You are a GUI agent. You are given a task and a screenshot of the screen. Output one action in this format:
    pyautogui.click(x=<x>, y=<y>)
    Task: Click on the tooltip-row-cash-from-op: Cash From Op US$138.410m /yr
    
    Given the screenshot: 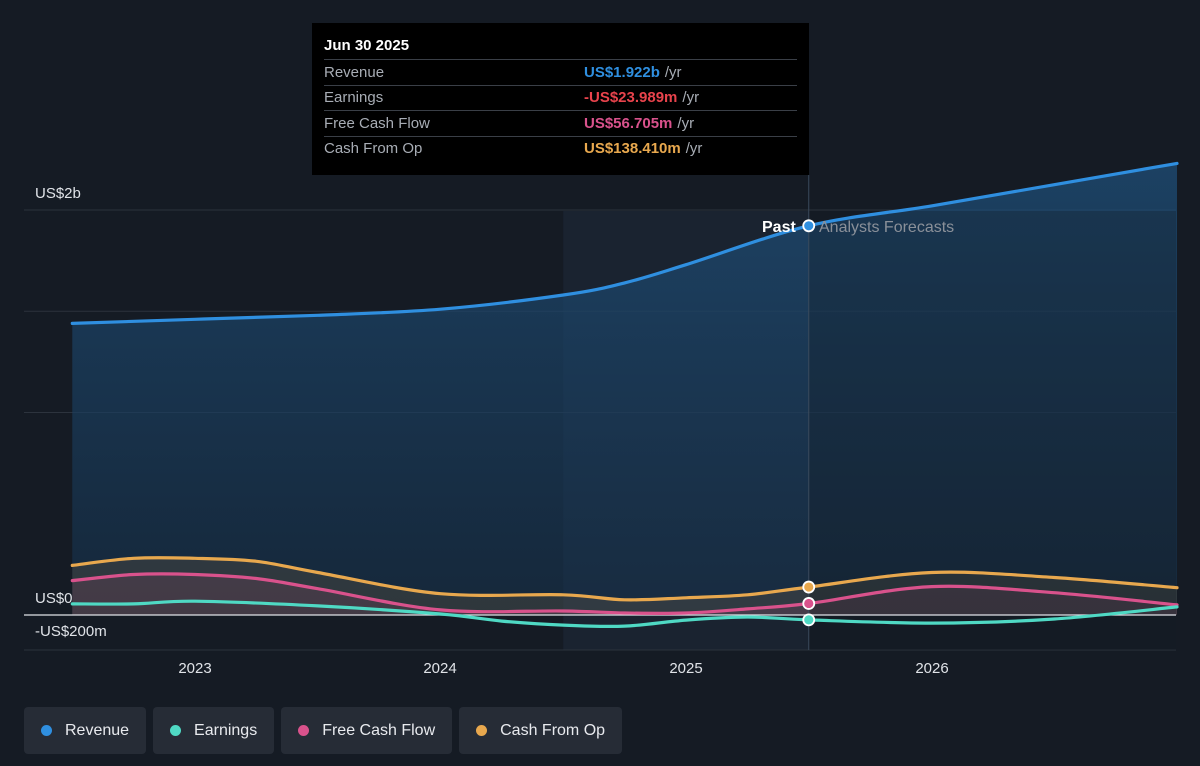 What is the action you would take?
    pyautogui.click(x=560, y=148)
    